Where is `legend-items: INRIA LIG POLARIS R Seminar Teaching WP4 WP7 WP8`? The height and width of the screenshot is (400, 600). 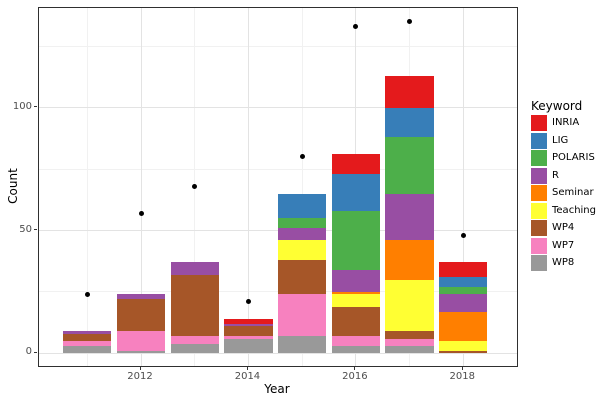
legend-items: INRIA LIG POLARIS R Seminar Teaching WP4 WP7 WP8 is located at coordinates (563, 193).